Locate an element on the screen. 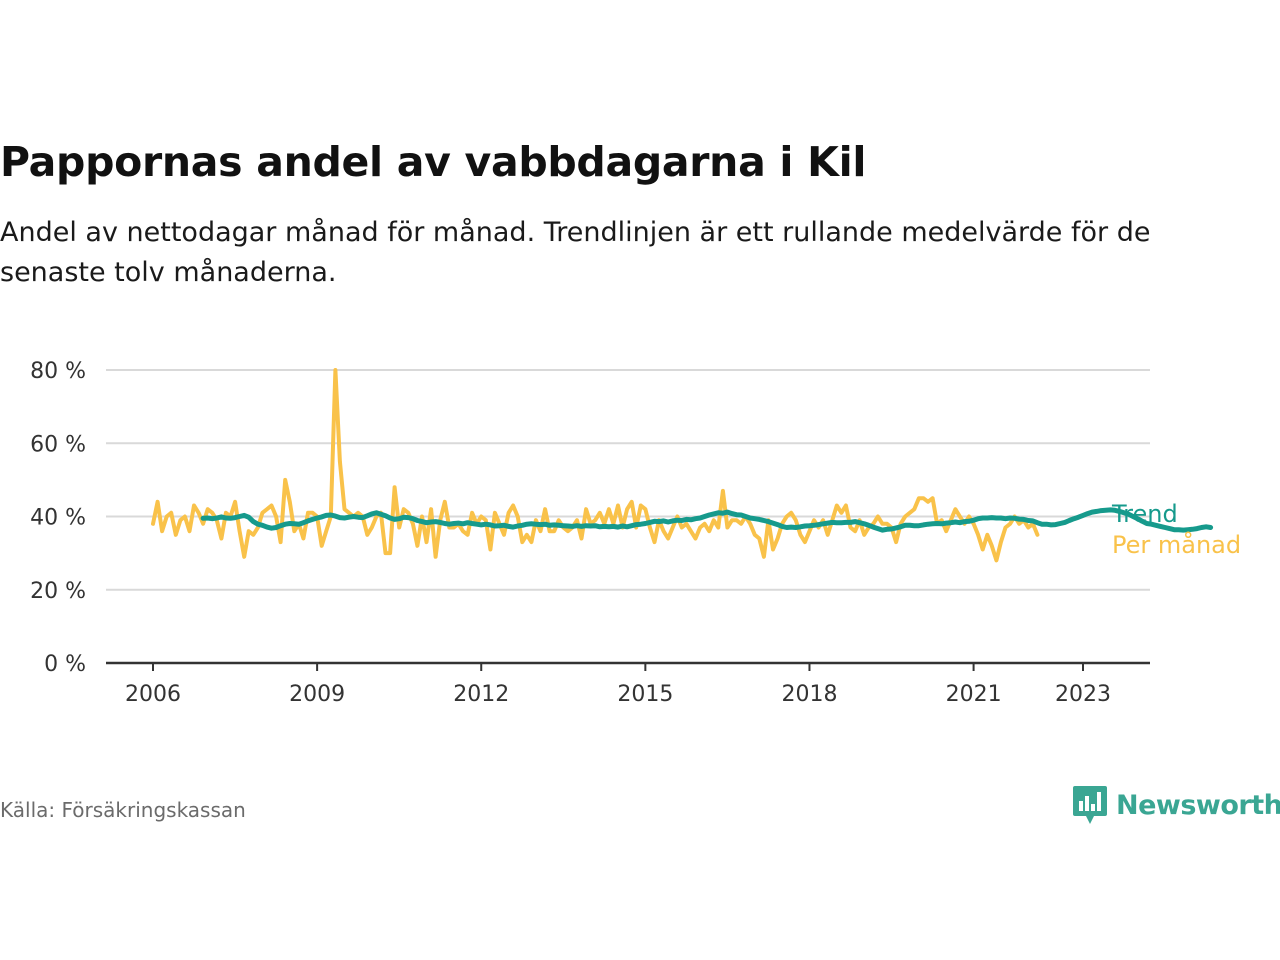 The width and height of the screenshot is (1280, 960). x-tick-label: 2006 is located at coordinates (153, 694).